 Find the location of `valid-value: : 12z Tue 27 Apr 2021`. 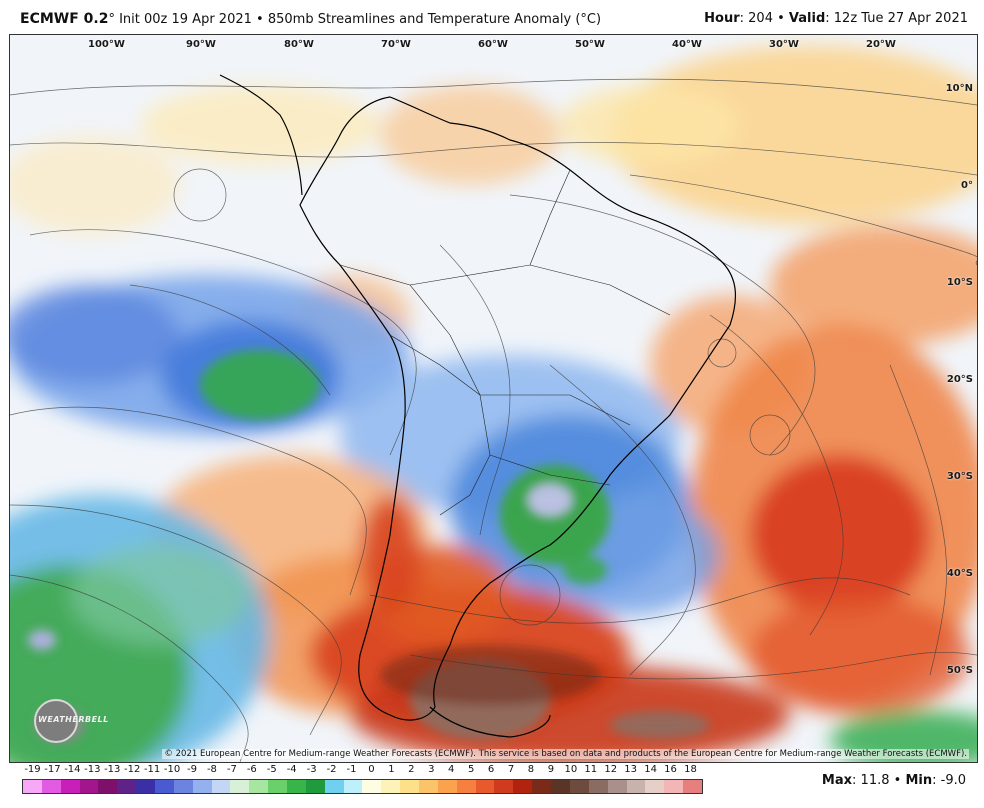

valid-value: : 12z Tue 27 Apr 2021 is located at coordinates (896, 18).